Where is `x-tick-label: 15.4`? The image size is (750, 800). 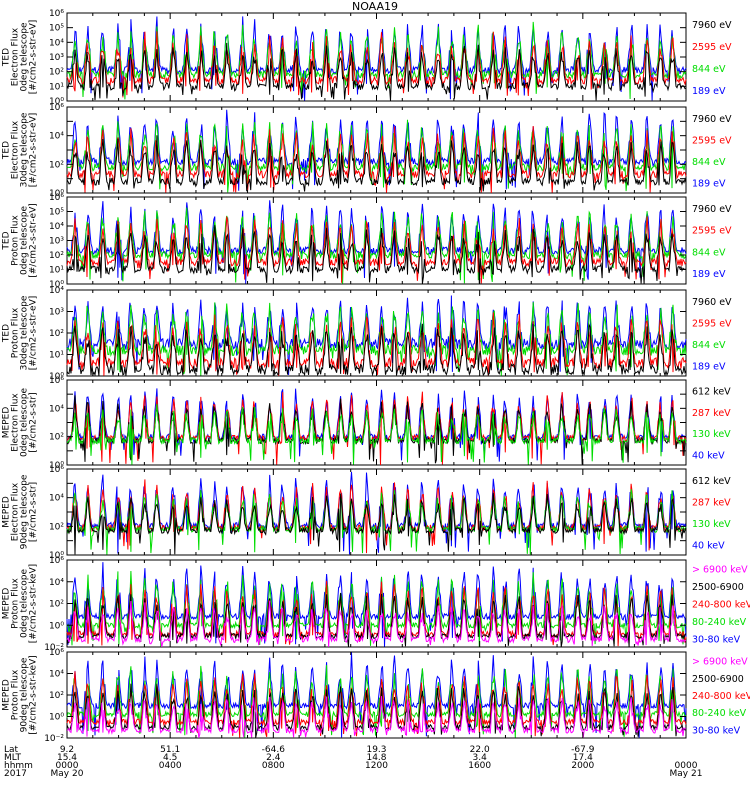 x-tick-label: 15.4 is located at coordinates (67, 758).